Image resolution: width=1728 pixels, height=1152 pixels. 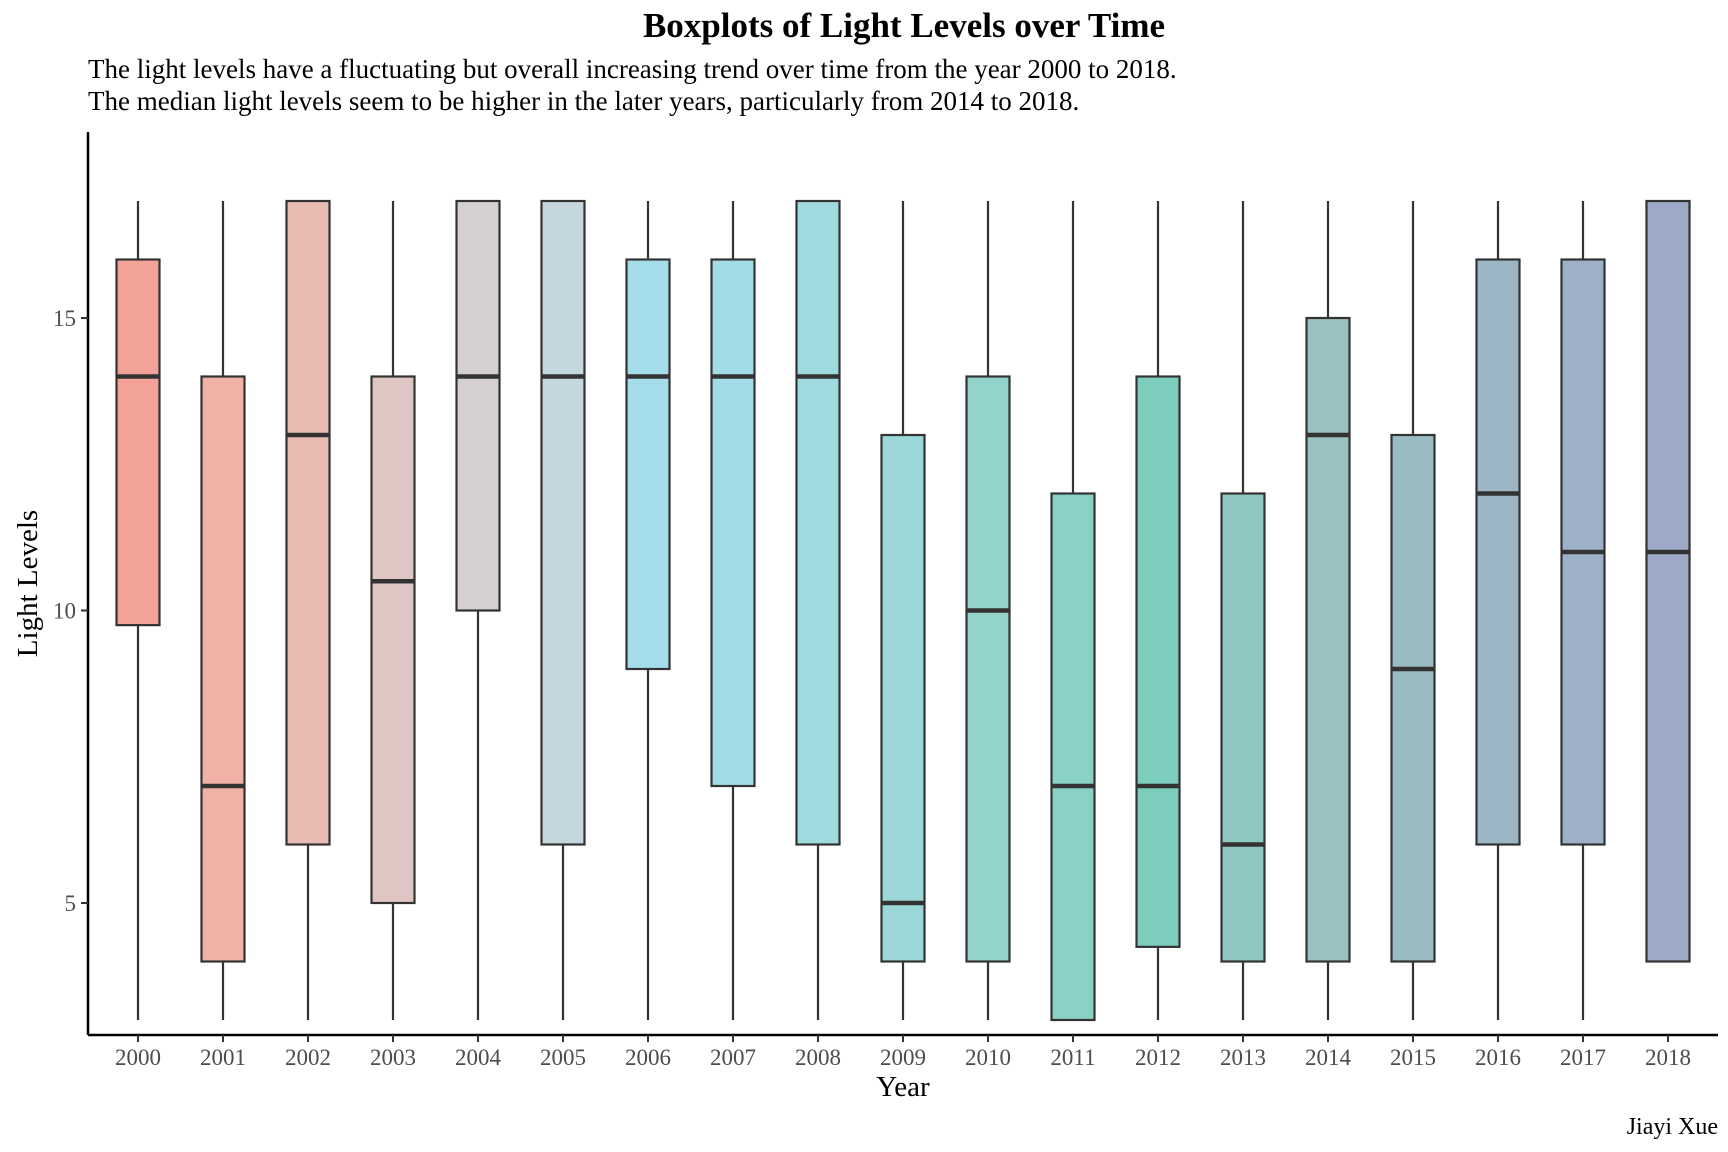 What do you see at coordinates (988, 1057) in the screenshot?
I see `x-tick-label: 2010` at bounding box center [988, 1057].